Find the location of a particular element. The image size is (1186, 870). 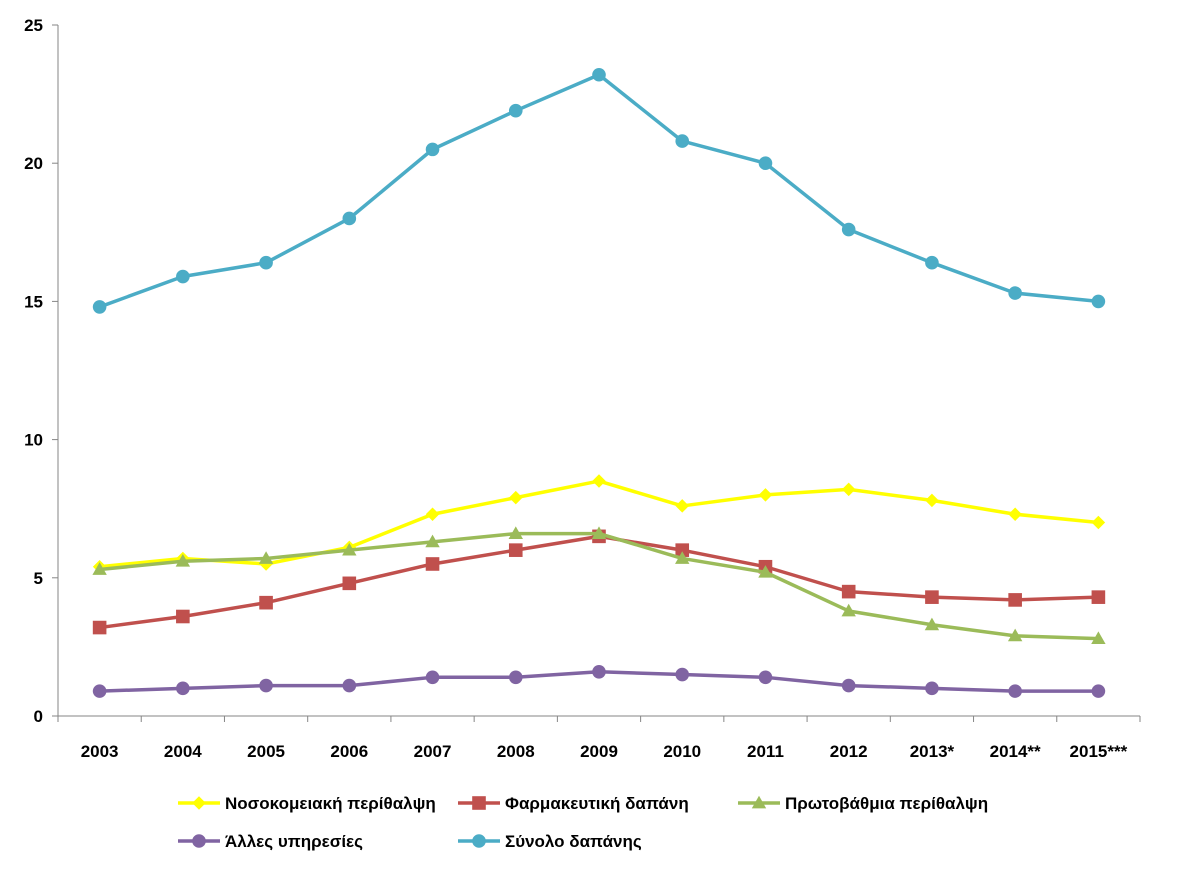

y-tick-label: 25 is located at coordinates (33, 25).